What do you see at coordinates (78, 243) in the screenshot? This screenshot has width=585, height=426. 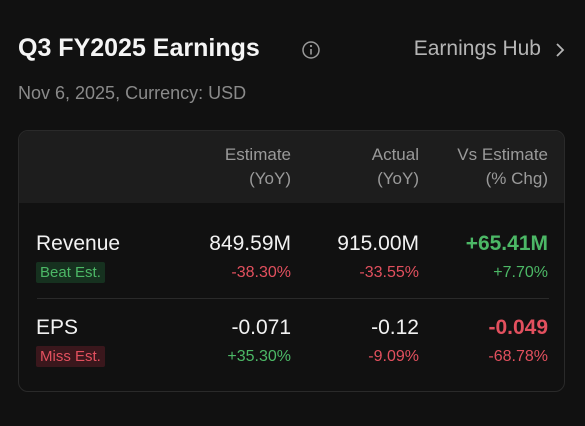 I see `row-label: Revenue` at bounding box center [78, 243].